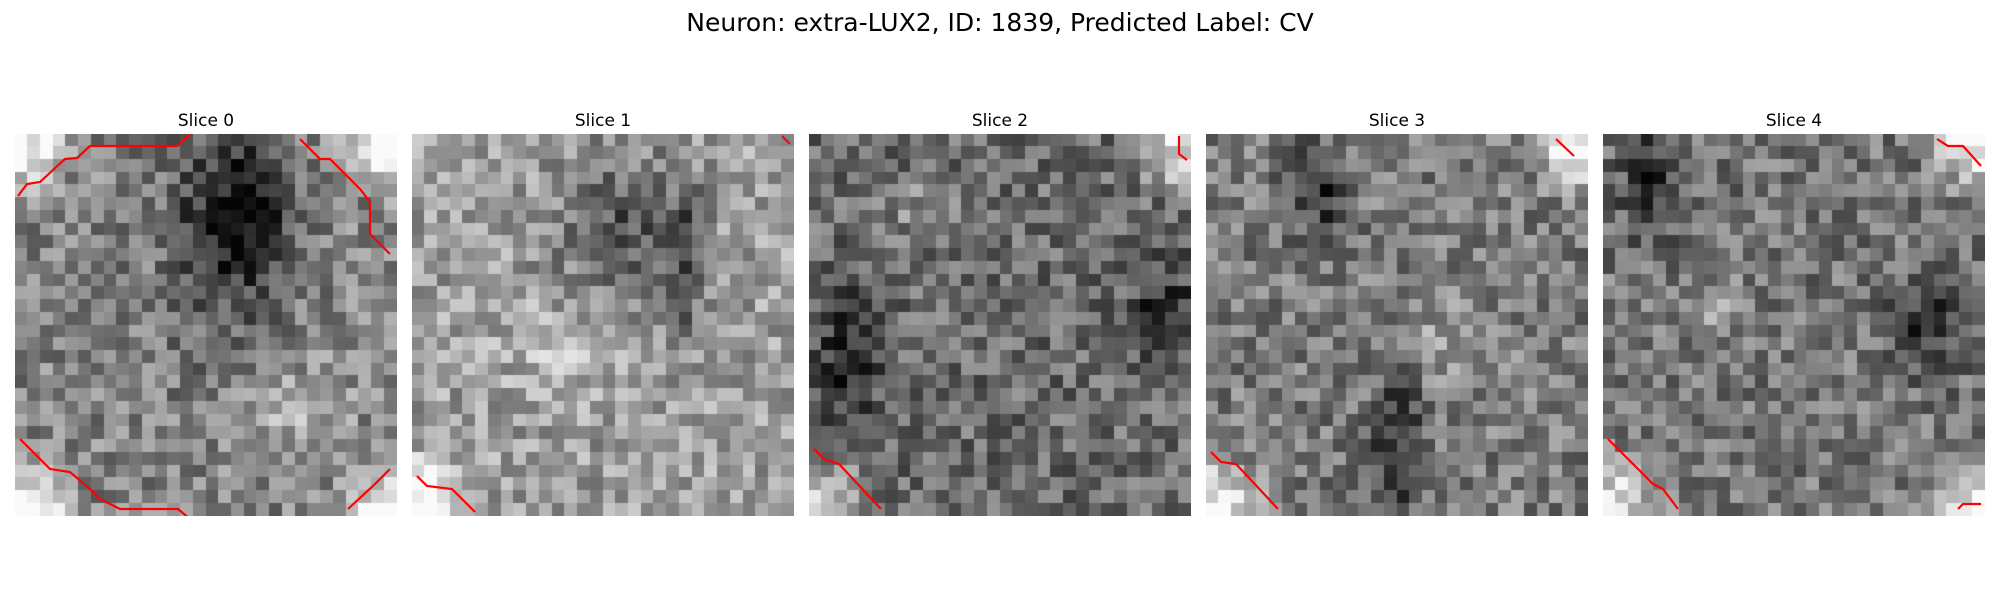 The image size is (2000, 600). What do you see at coordinates (1397, 121) in the screenshot?
I see `slice-title: Slice 3` at bounding box center [1397, 121].